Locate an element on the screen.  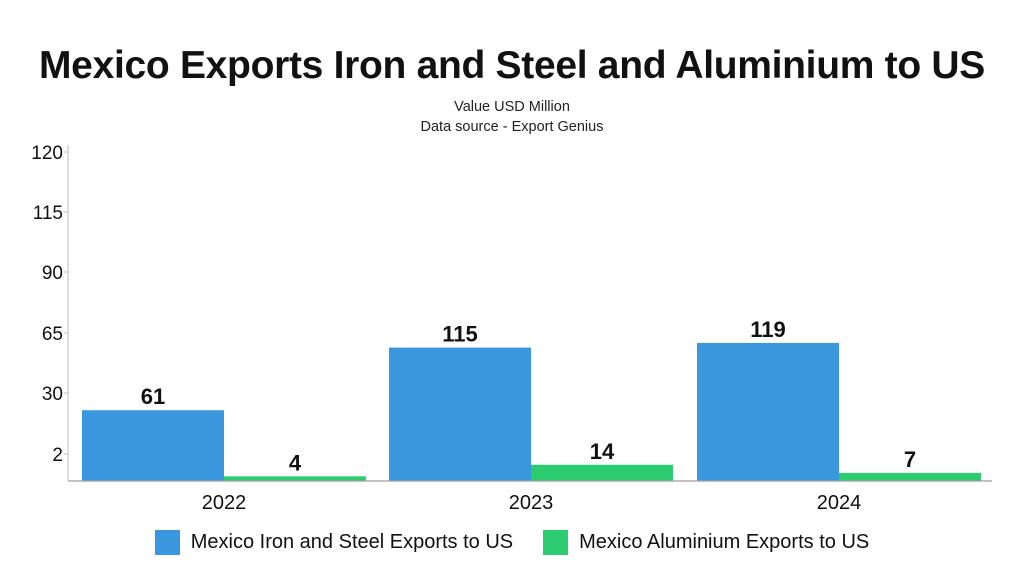
x-tick-label-2022: 2022 is located at coordinates (224, 503).